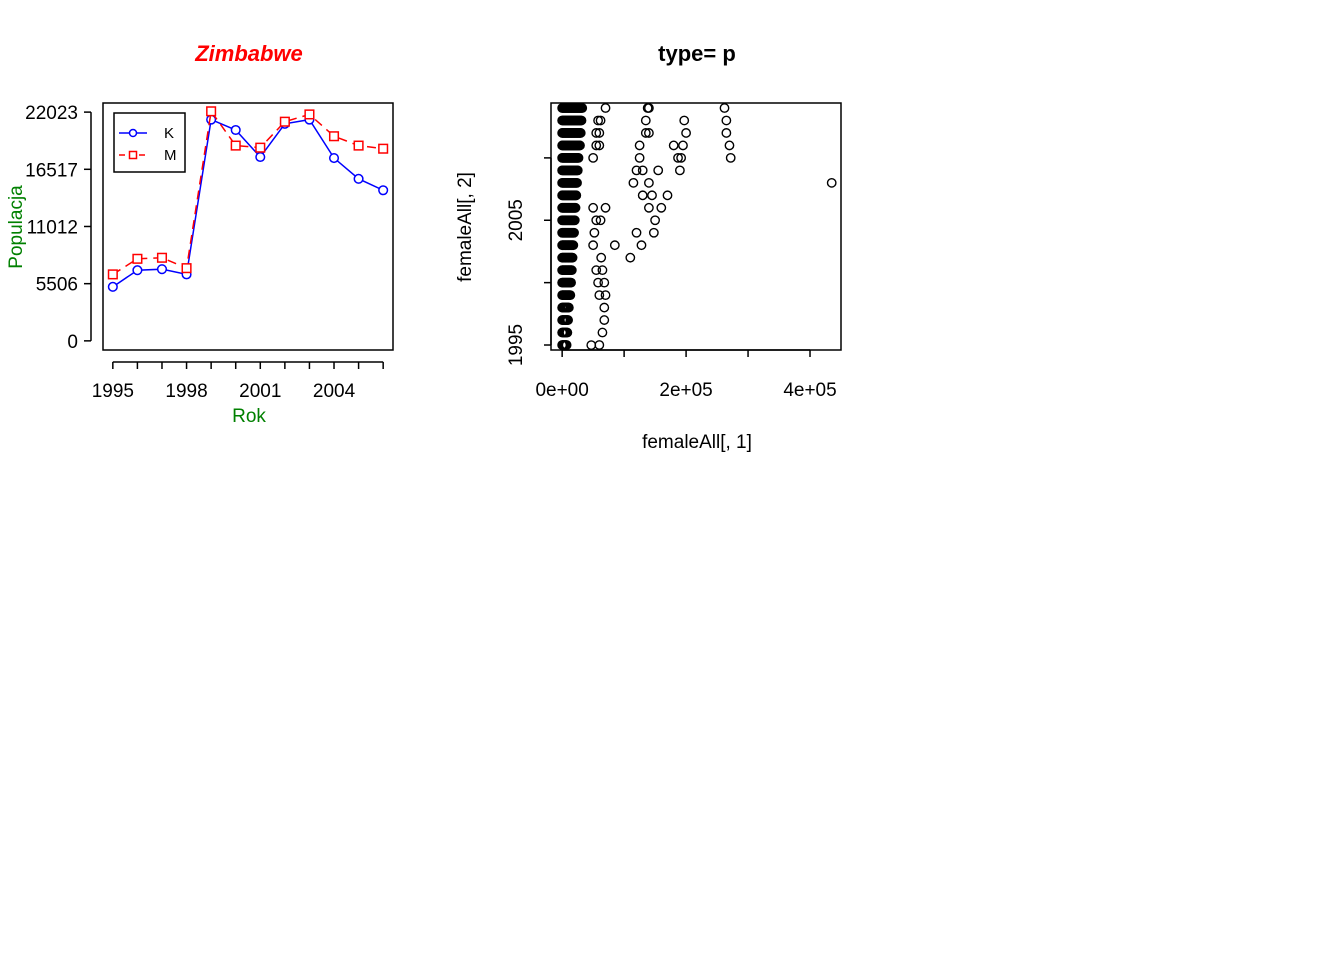 The image size is (1344, 960). I want to click on x-tick-label: 2001, so click(260, 391).